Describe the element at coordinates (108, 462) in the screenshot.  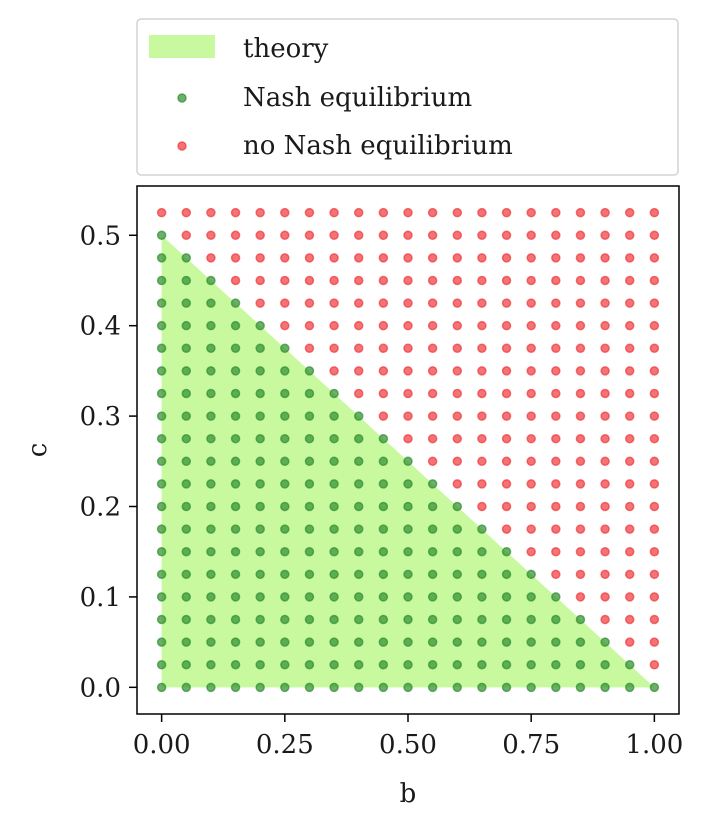
I see `y-axis: 0.0 0.1 0.2 0.3 0.4 0.5` at that location.